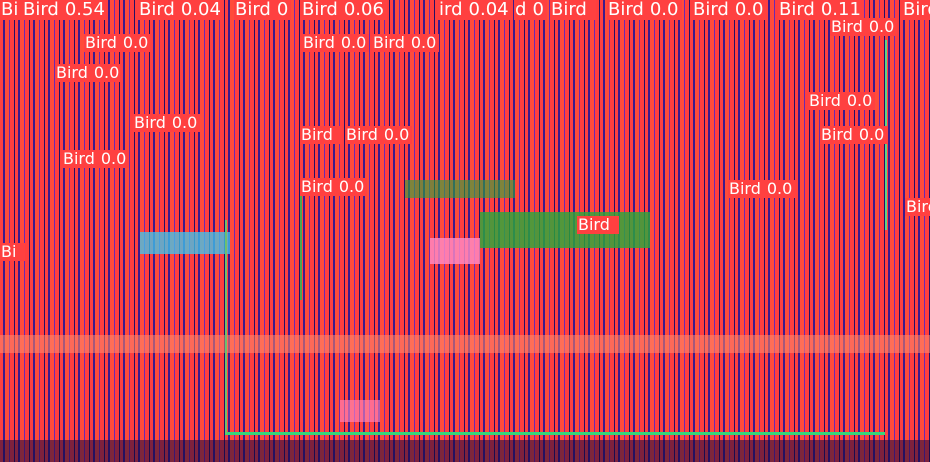 The height and width of the screenshot is (462, 930). I want to click on frame-line-mid, so click(301, 240).